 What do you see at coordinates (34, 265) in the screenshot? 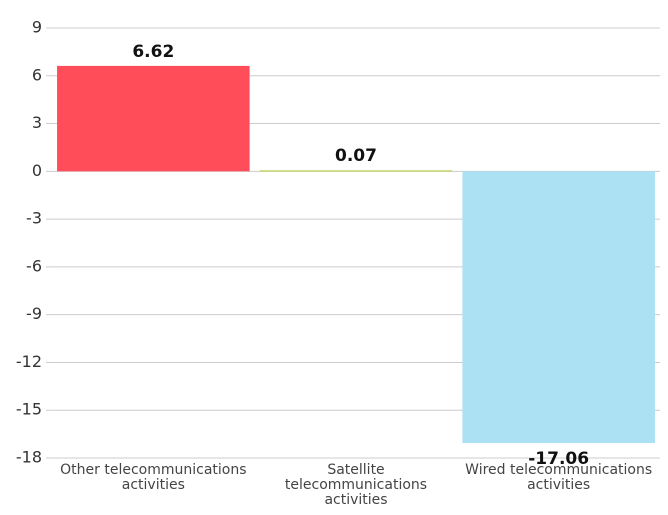
I see `y-tick-label: -6` at bounding box center [34, 265].